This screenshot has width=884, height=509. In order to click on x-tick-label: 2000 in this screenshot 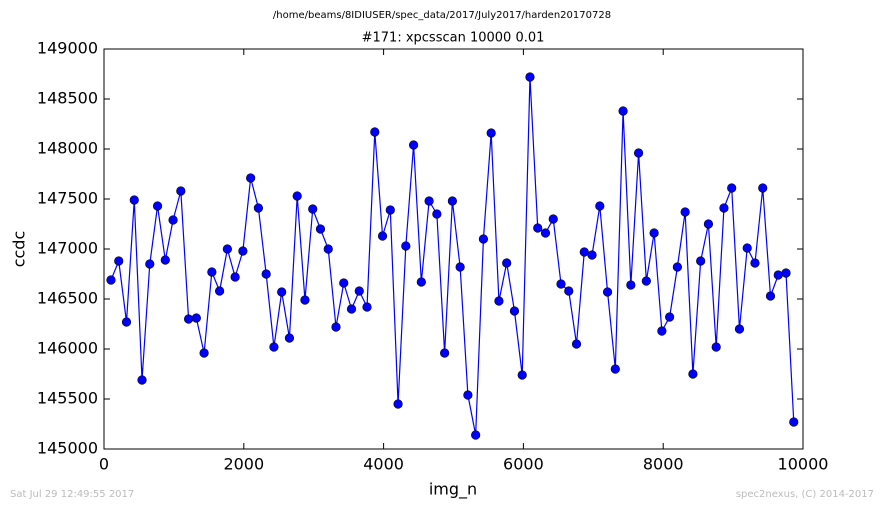, I will do `click(243, 464)`.